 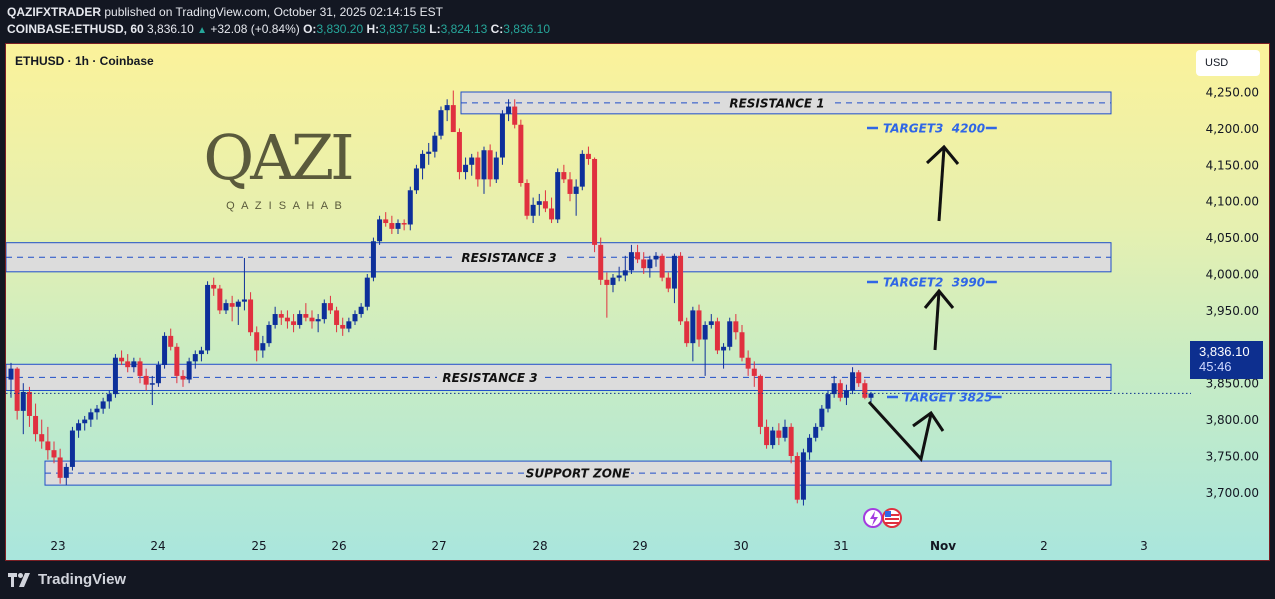 What do you see at coordinates (402, 29) in the screenshot?
I see `high-value: 3,837.58` at bounding box center [402, 29].